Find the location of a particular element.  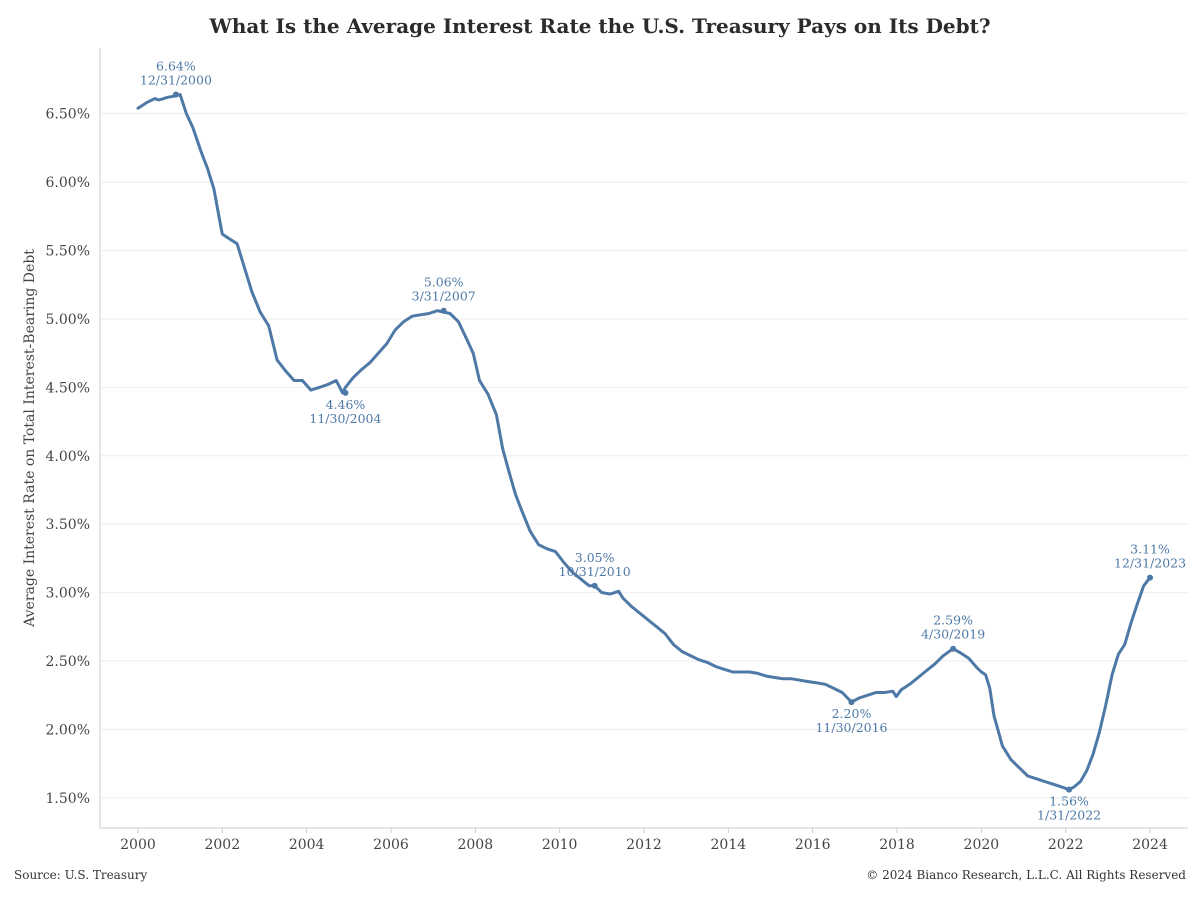

annotation-date: 11/30/2016 is located at coordinates (851, 727).